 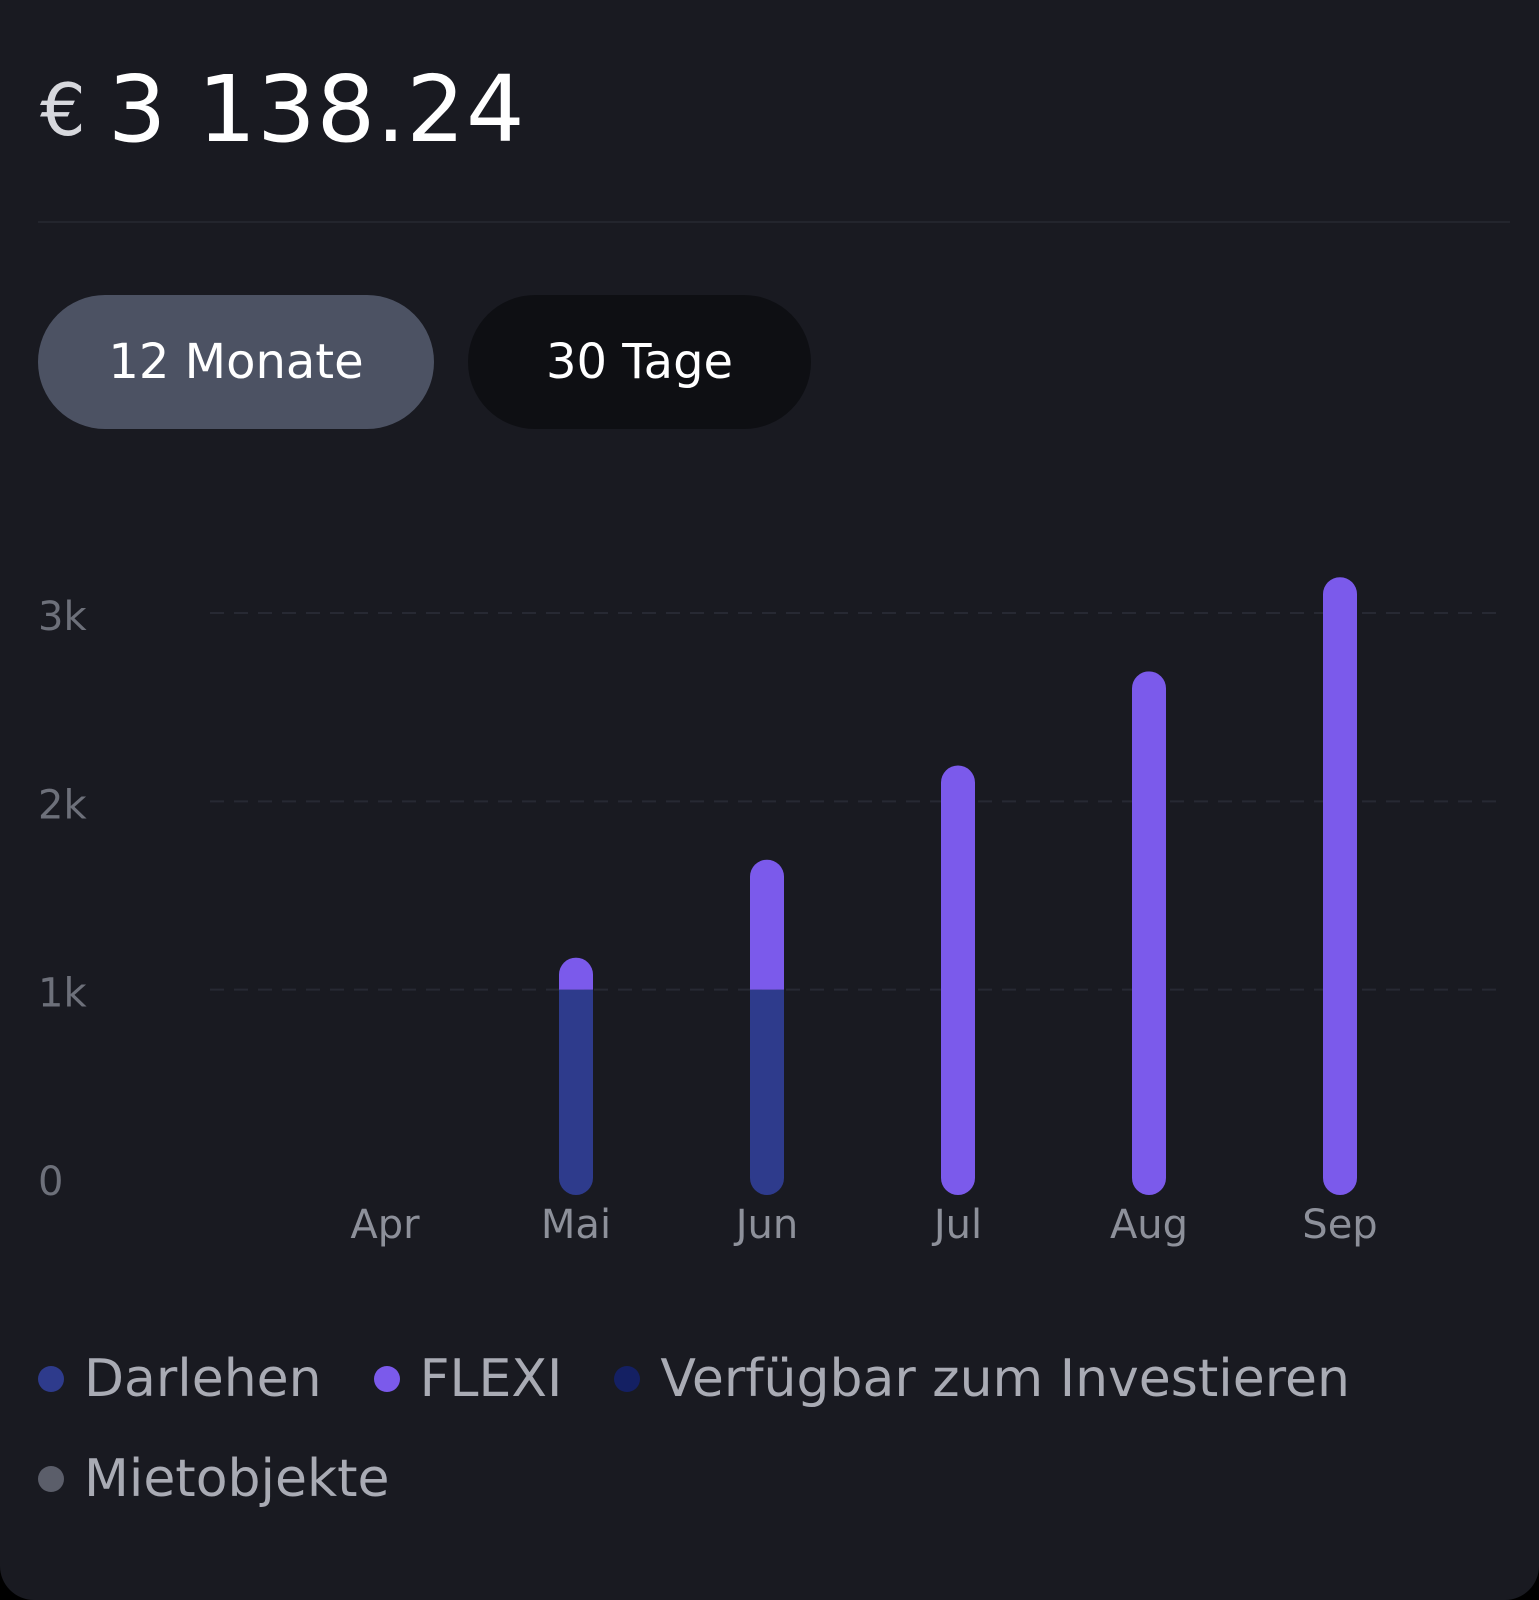 What do you see at coordinates (1149, 1225) in the screenshot?
I see `x-tick-label: Aug` at bounding box center [1149, 1225].